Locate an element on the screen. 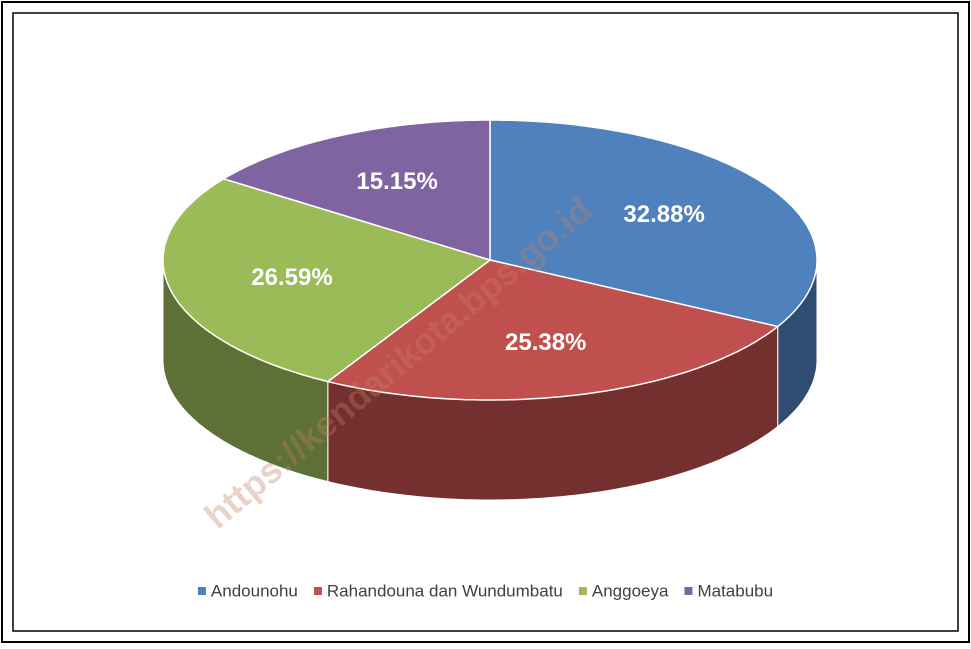 This screenshot has width=971, height=649. legend-label: Anggoeya is located at coordinates (630, 590).